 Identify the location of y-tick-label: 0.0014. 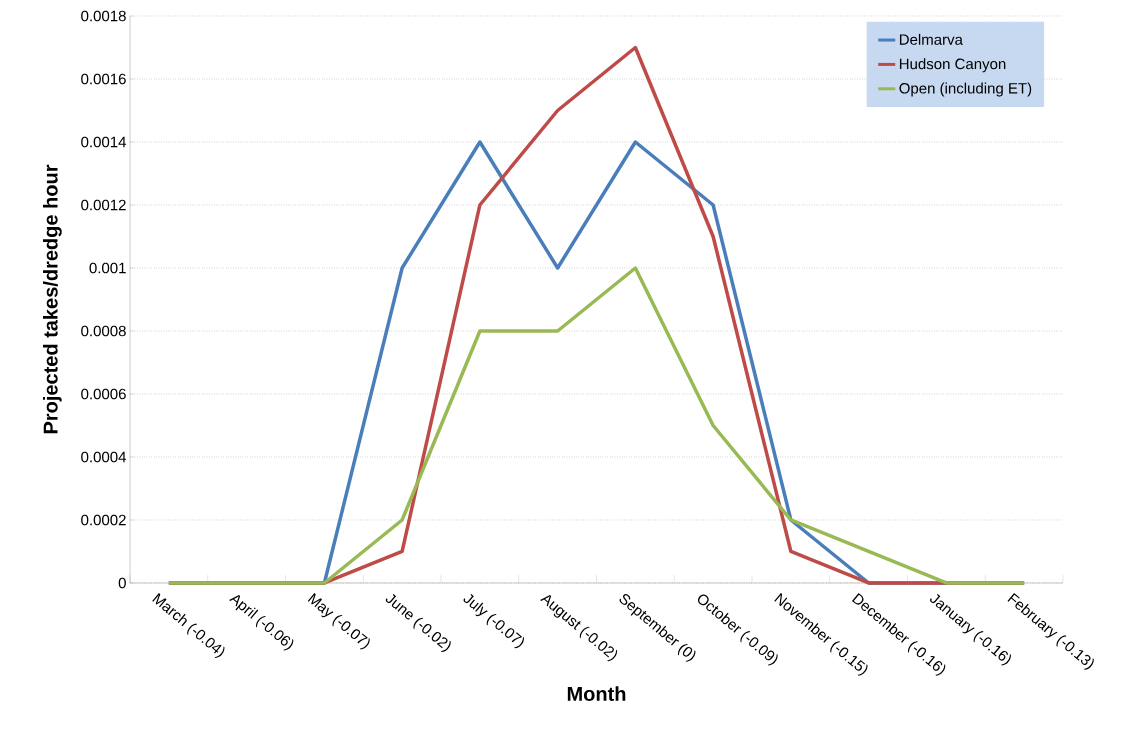
(104, 142).